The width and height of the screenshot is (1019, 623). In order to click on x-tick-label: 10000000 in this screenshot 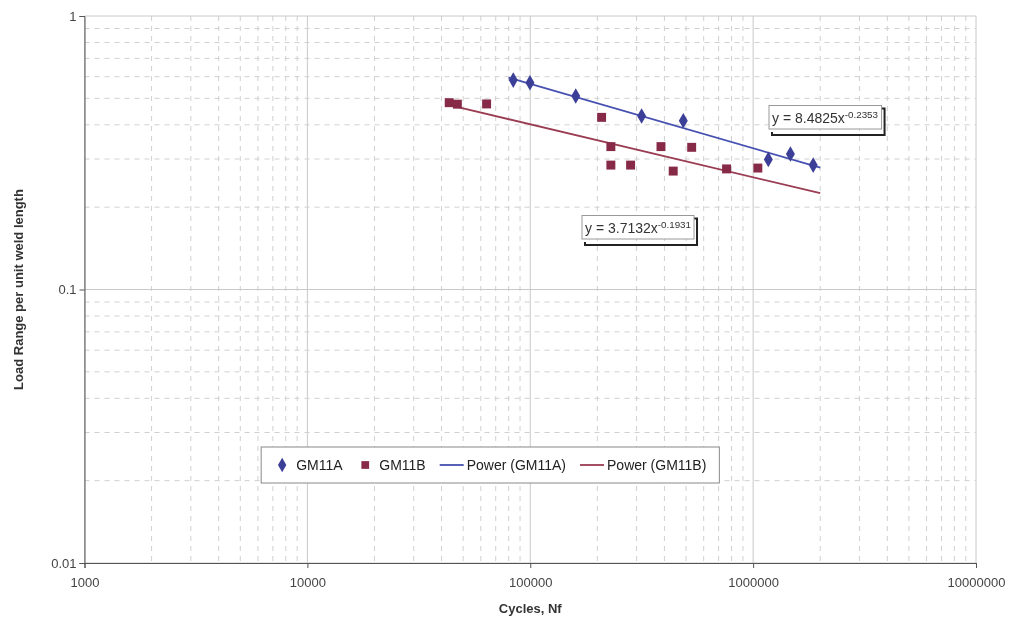, I will do `click(976, 583)`.